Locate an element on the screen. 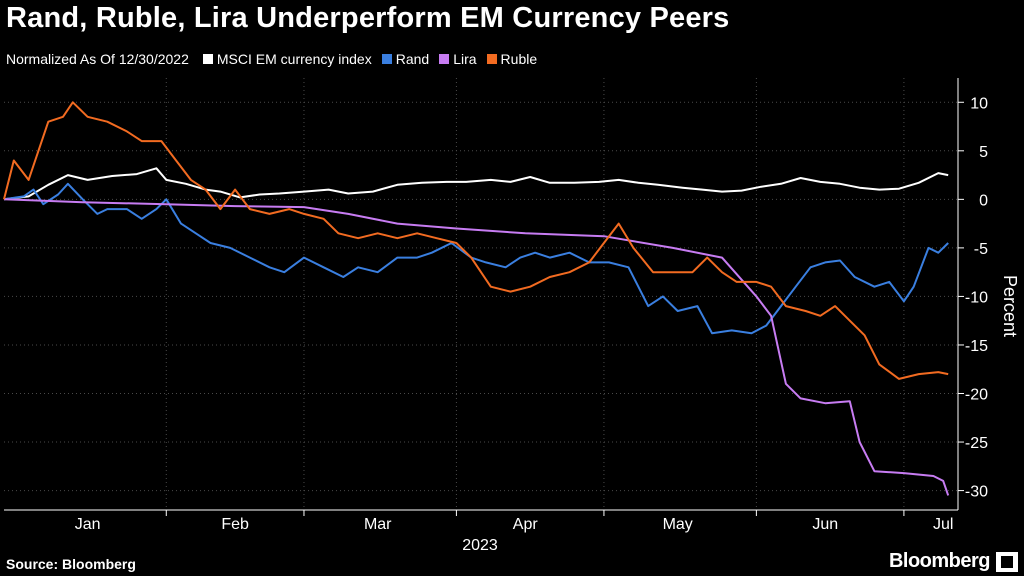 The image size is (1024, 576). y-tick-label: -15 is located at coordinates (976, 346).